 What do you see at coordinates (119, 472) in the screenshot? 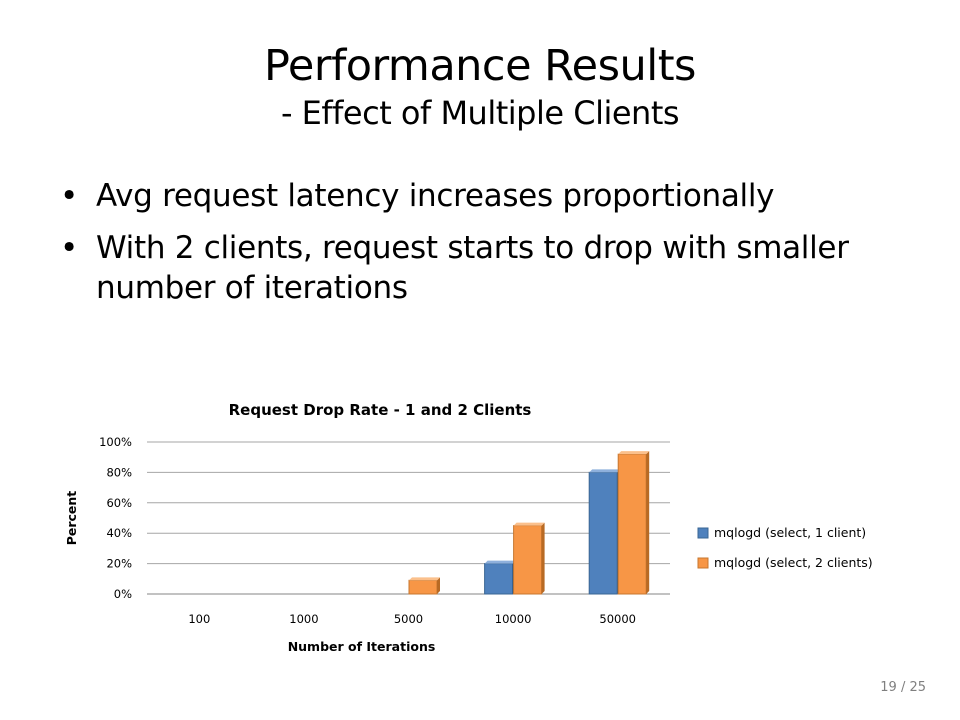
I see `y-tick-label: 80%` at bounding box center [119, 472].